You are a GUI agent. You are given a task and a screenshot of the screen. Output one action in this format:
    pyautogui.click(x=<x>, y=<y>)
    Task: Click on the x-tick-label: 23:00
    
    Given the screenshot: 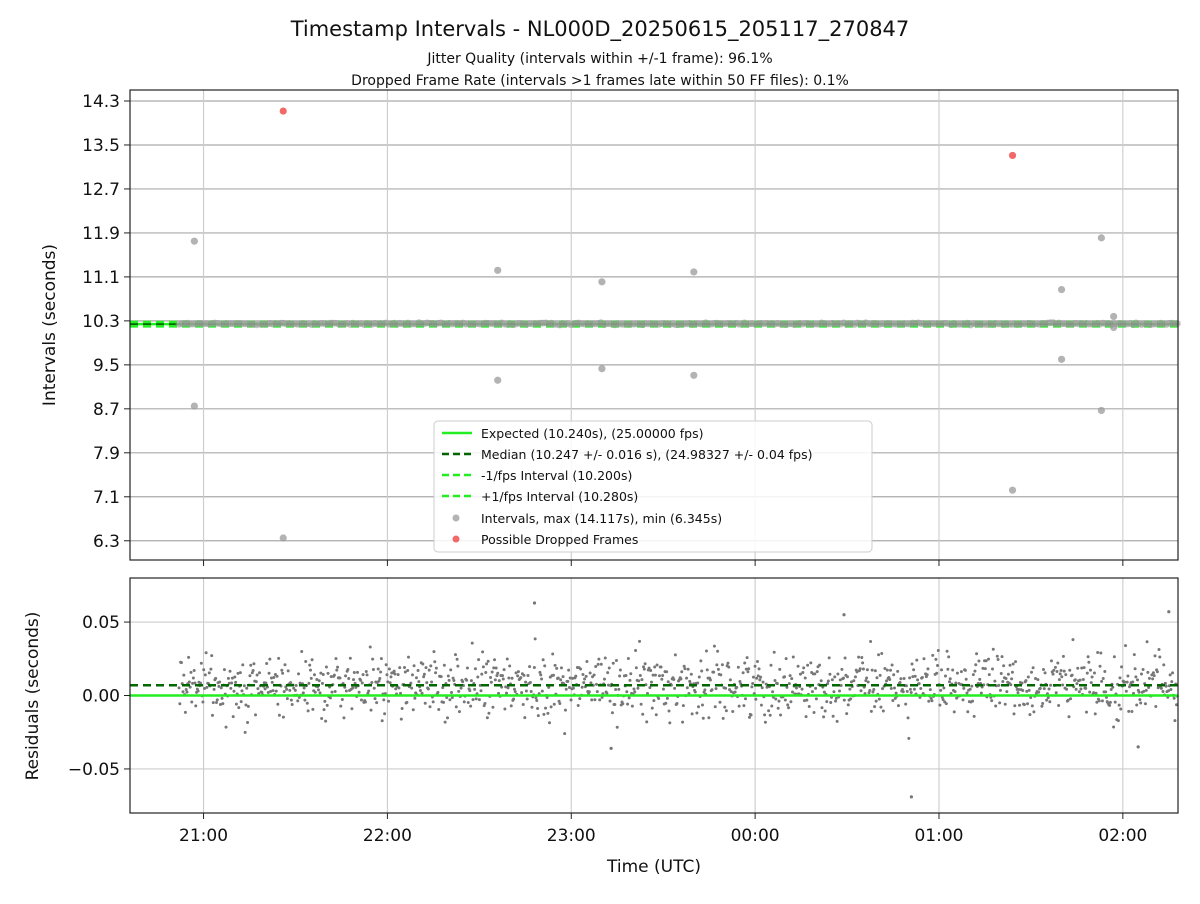 What is the action you would take?
    pyautogui.click(x=571, y=836)
    